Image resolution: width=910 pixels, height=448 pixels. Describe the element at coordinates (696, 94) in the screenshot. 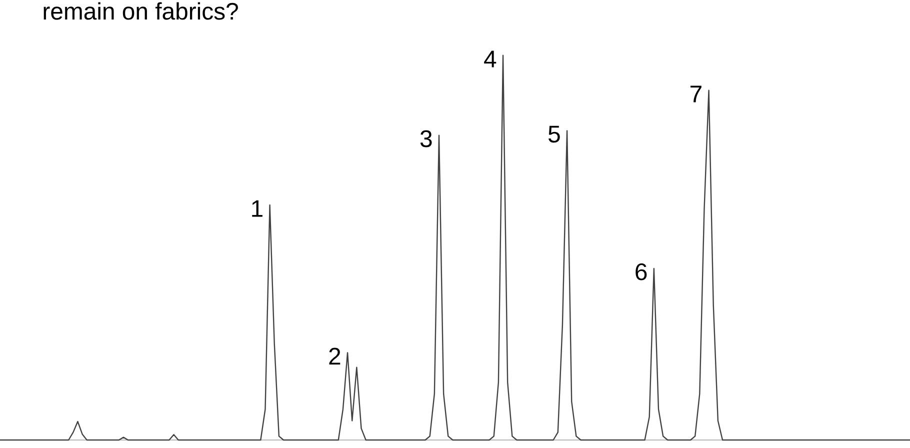

I see `annotation: 7` at that location.